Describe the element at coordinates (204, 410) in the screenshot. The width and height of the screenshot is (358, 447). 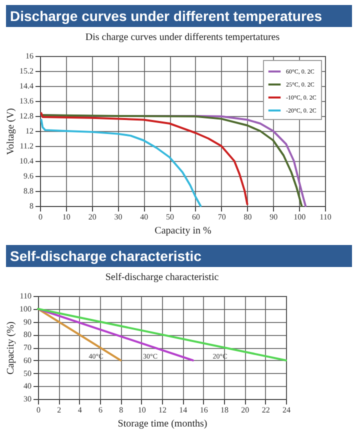
I see `x-tick-label: 16` at that location.